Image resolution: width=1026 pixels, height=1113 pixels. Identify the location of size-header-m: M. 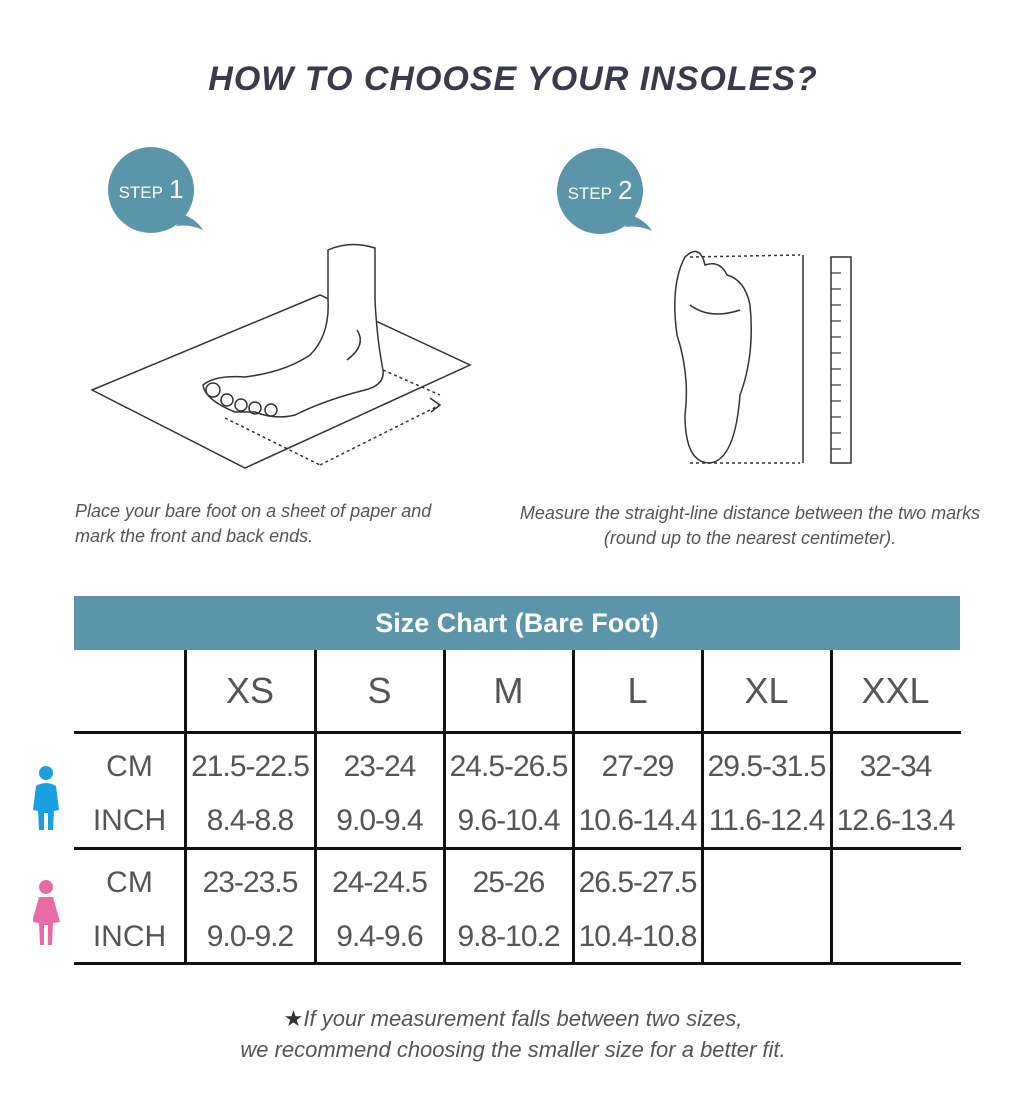
(508, 690).